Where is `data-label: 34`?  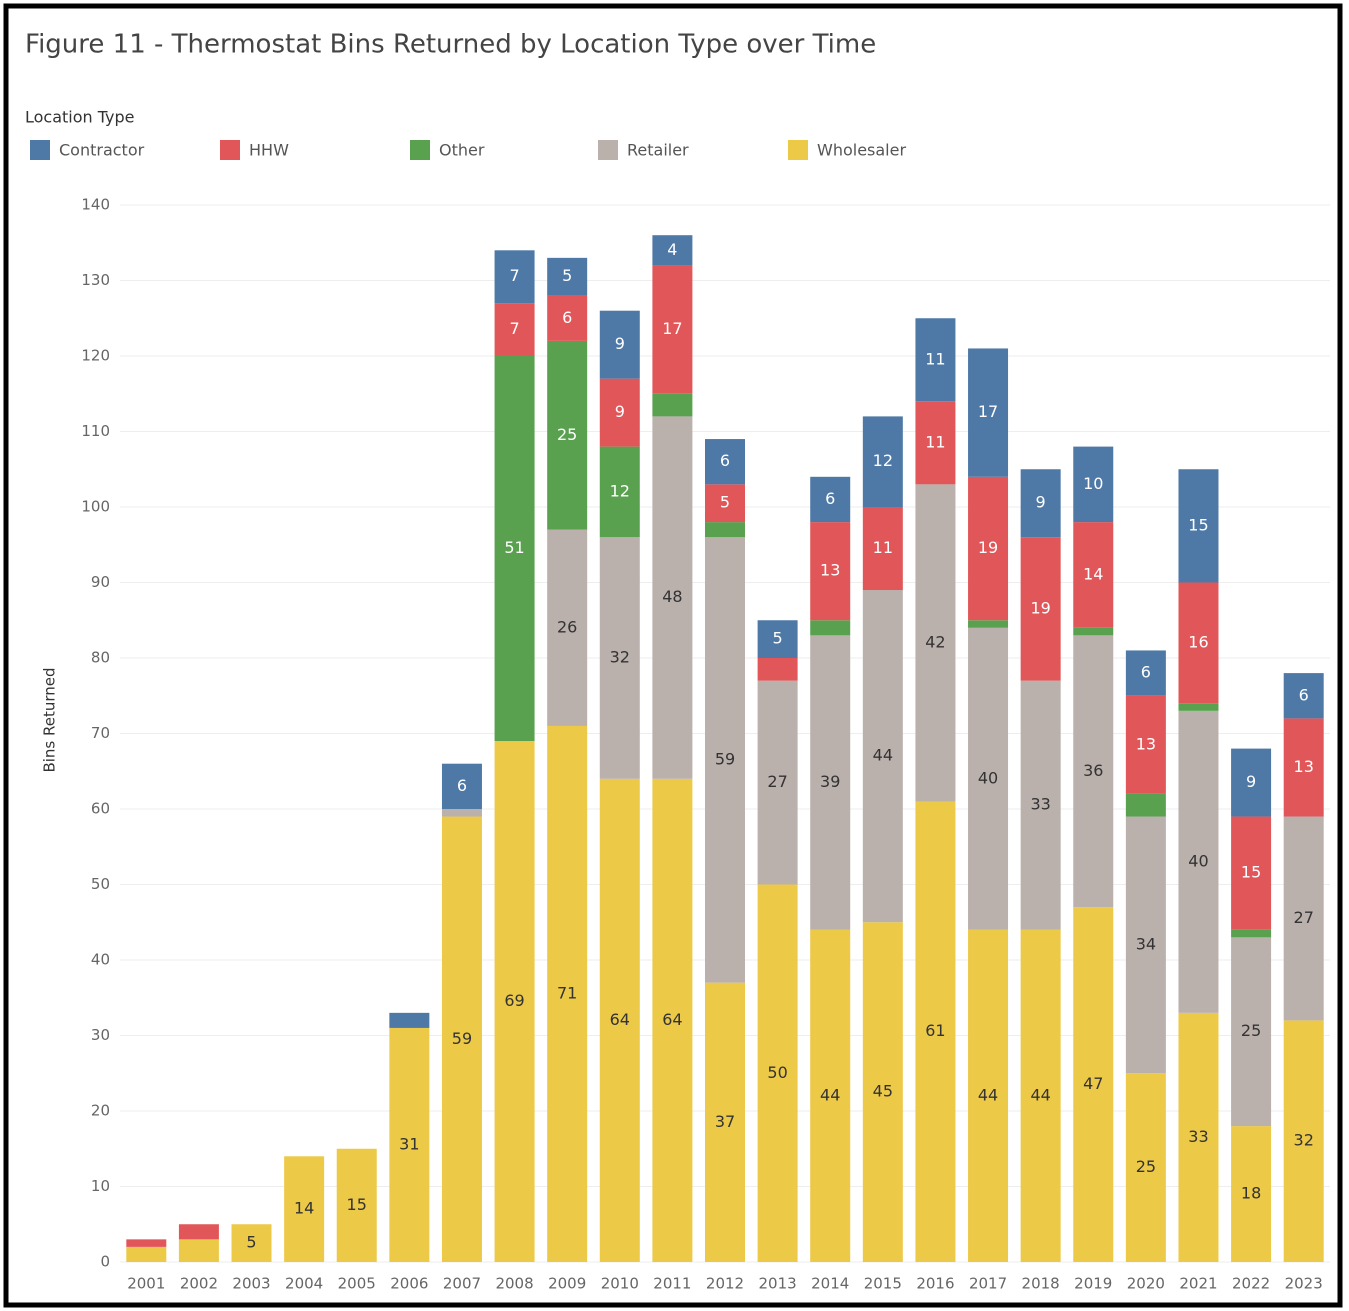
data-label: 34 is located at coordinates (1146, 943).